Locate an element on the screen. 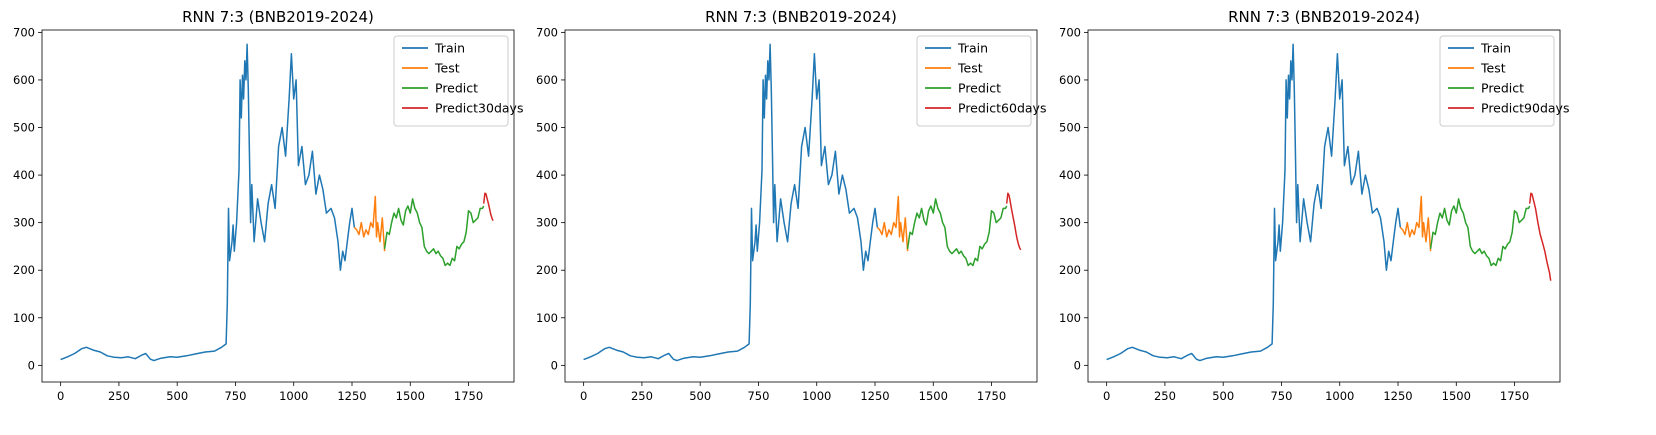  legend-label: Predict90days is located at coordinates (1525, 108).